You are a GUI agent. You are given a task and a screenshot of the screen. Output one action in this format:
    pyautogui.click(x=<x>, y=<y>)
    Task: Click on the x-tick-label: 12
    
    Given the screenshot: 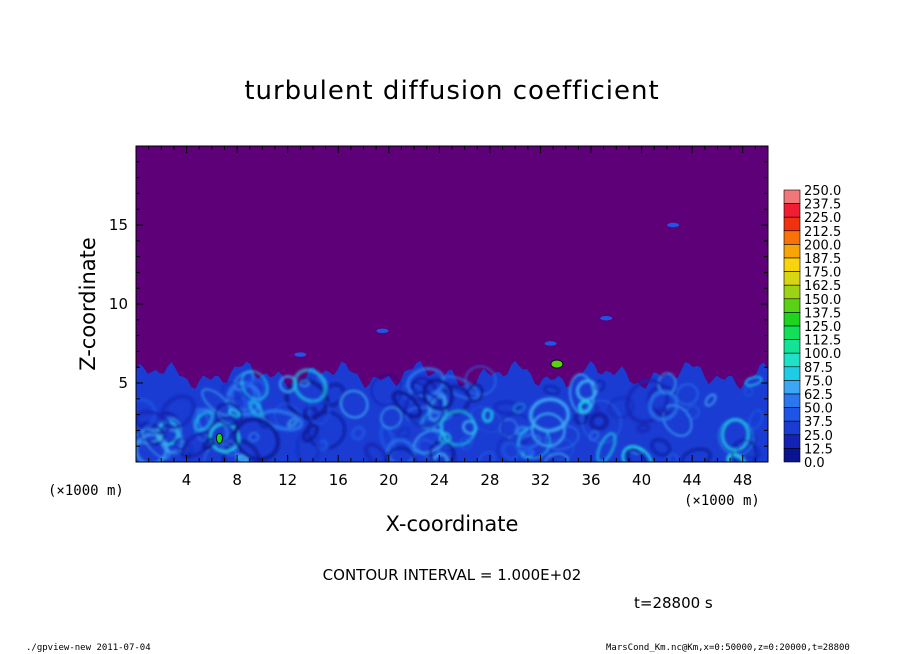 What is the action you would take?
    pyautogui.click(x=287, y=480)
    